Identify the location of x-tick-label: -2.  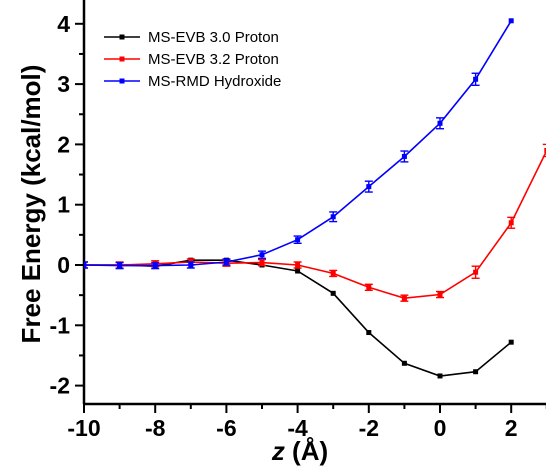
(369, 428).